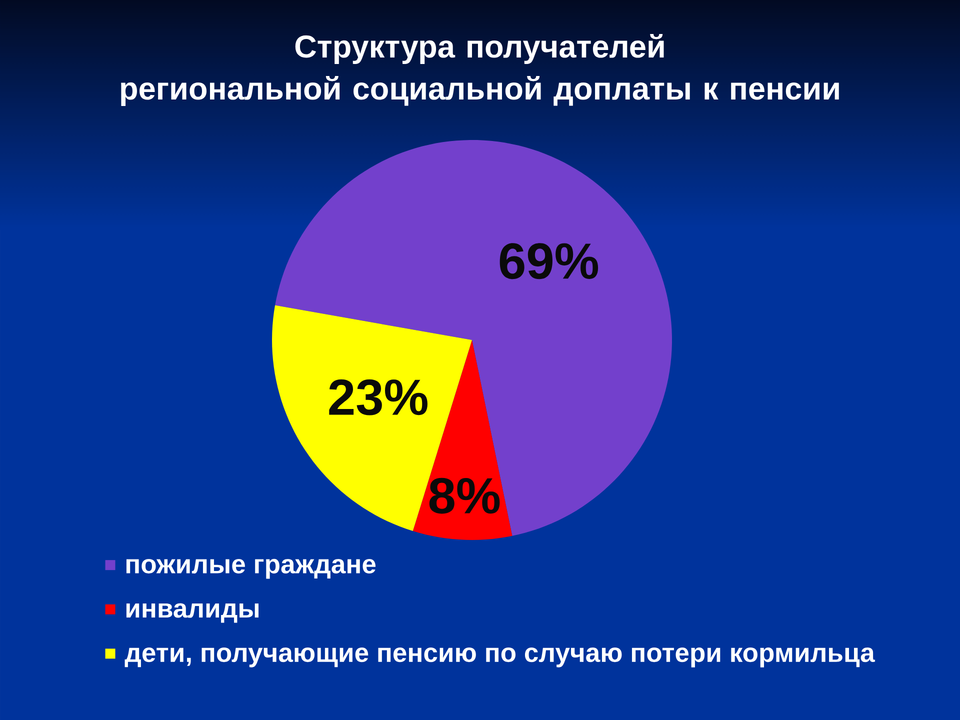 The height and width of the screenshot is (720, 960). I want to click on legend-label: инвалиды, so click(192, 613).